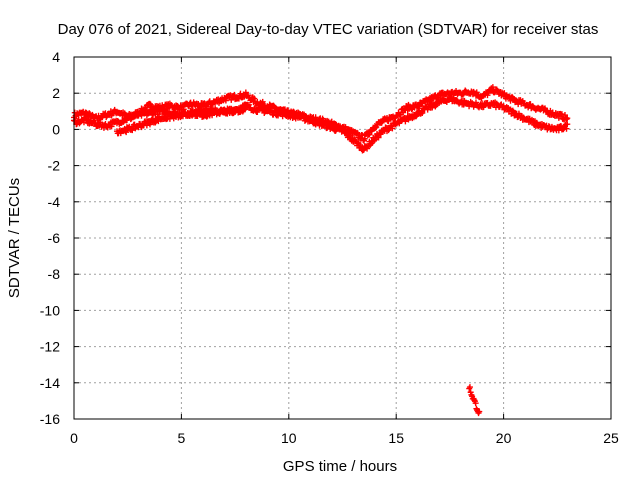 The width and height of the screenshot is (640, 480). Describe the element at coordinates (340, 466) in the screenshot. I see `x-axis-label: GPS time / hours` at that location.